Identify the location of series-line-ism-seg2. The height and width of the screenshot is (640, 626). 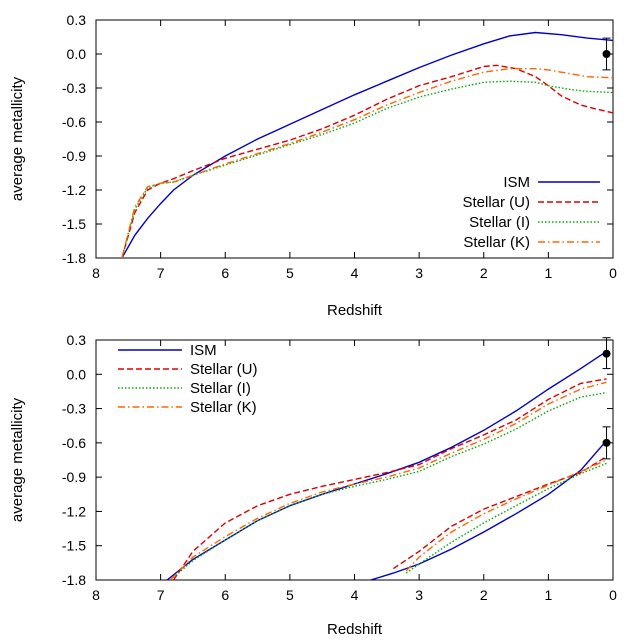
(489, 510).